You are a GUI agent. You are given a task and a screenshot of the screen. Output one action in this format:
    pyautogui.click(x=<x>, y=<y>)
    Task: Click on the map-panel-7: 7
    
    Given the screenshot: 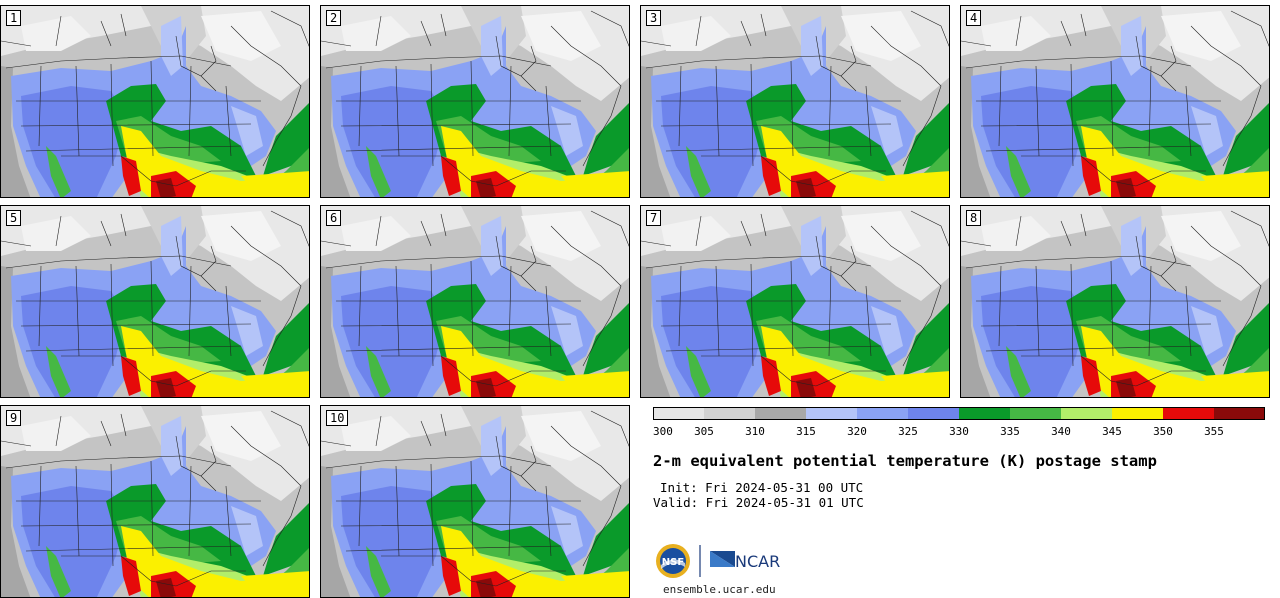 What is the action you would take?
    pyautogui.click(x=795, y=301)
    